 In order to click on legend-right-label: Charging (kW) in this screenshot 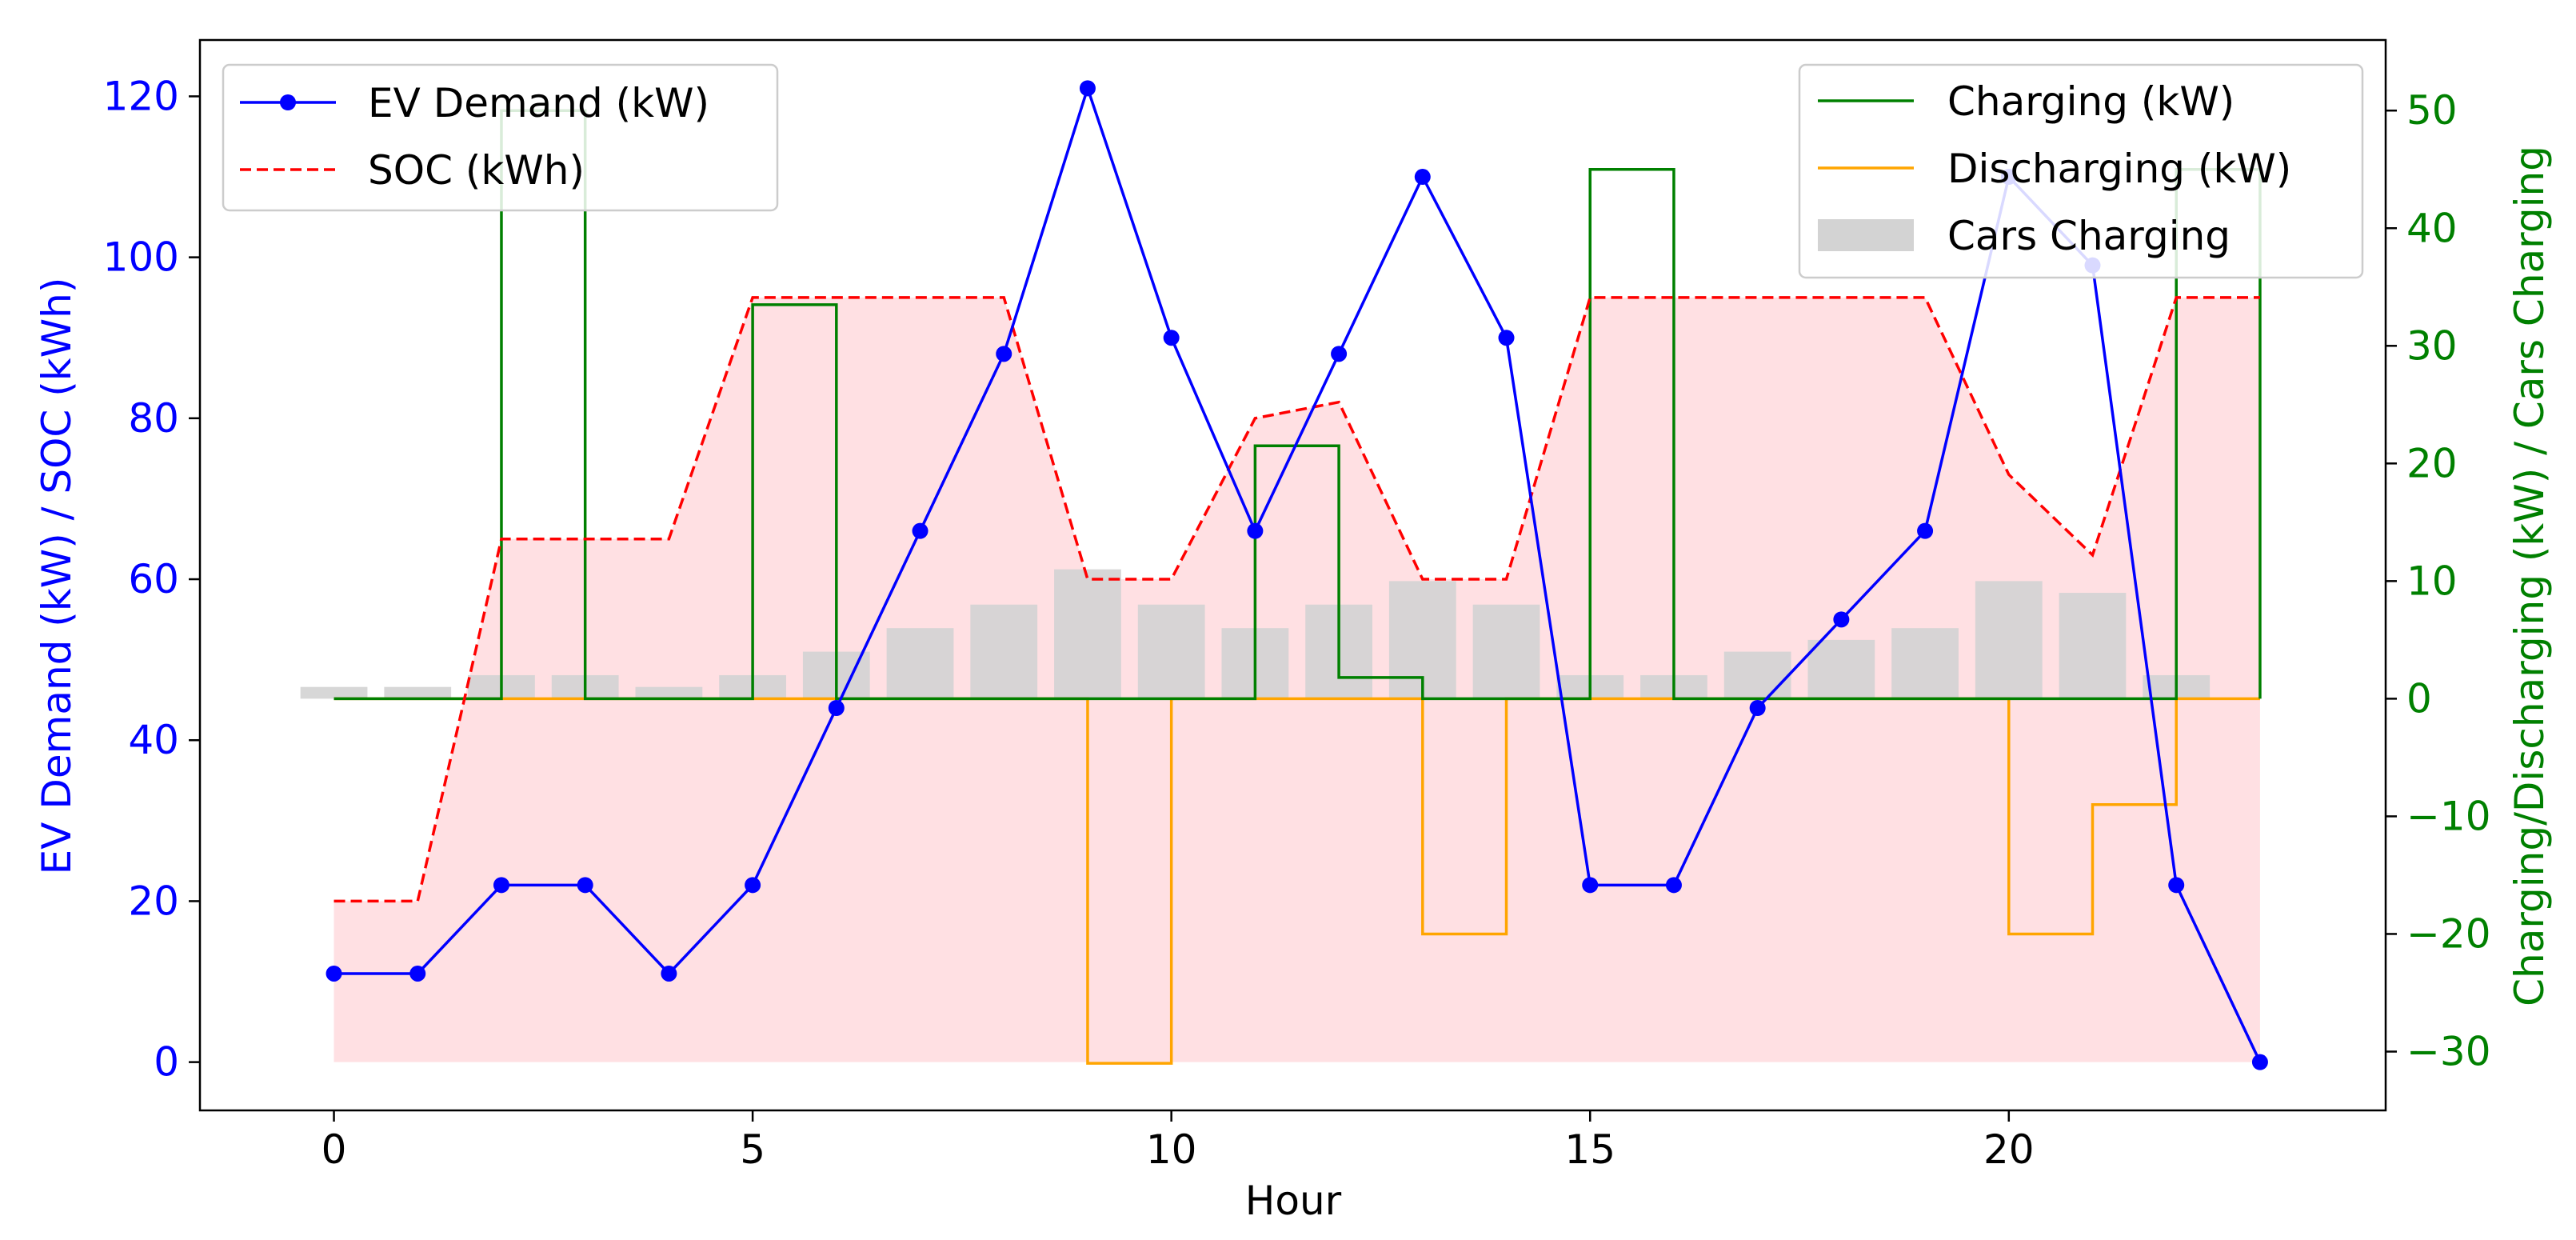, I will do `click(2091, 101)`.